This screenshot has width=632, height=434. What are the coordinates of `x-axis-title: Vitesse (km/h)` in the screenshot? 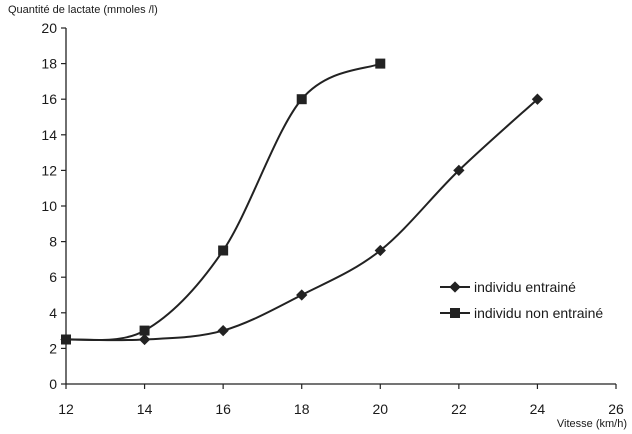 It's located at (592, 424).